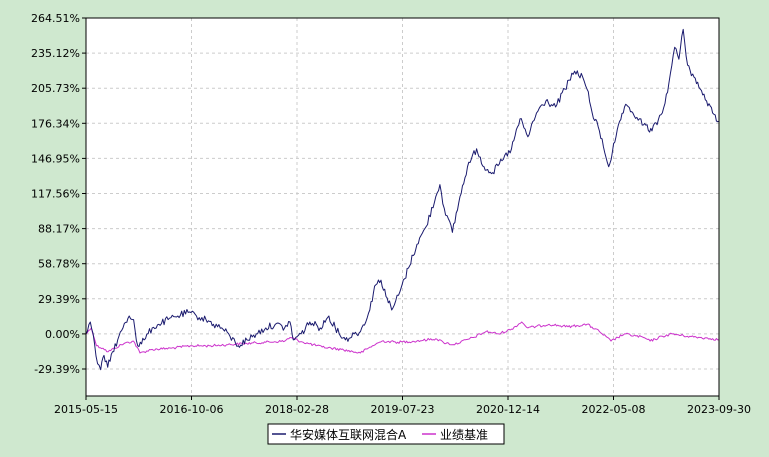  What do you see at coordinates (464, 435) in the screenshot?
I see `legend-label: 业绩基准` at bounding box center [464, 435].